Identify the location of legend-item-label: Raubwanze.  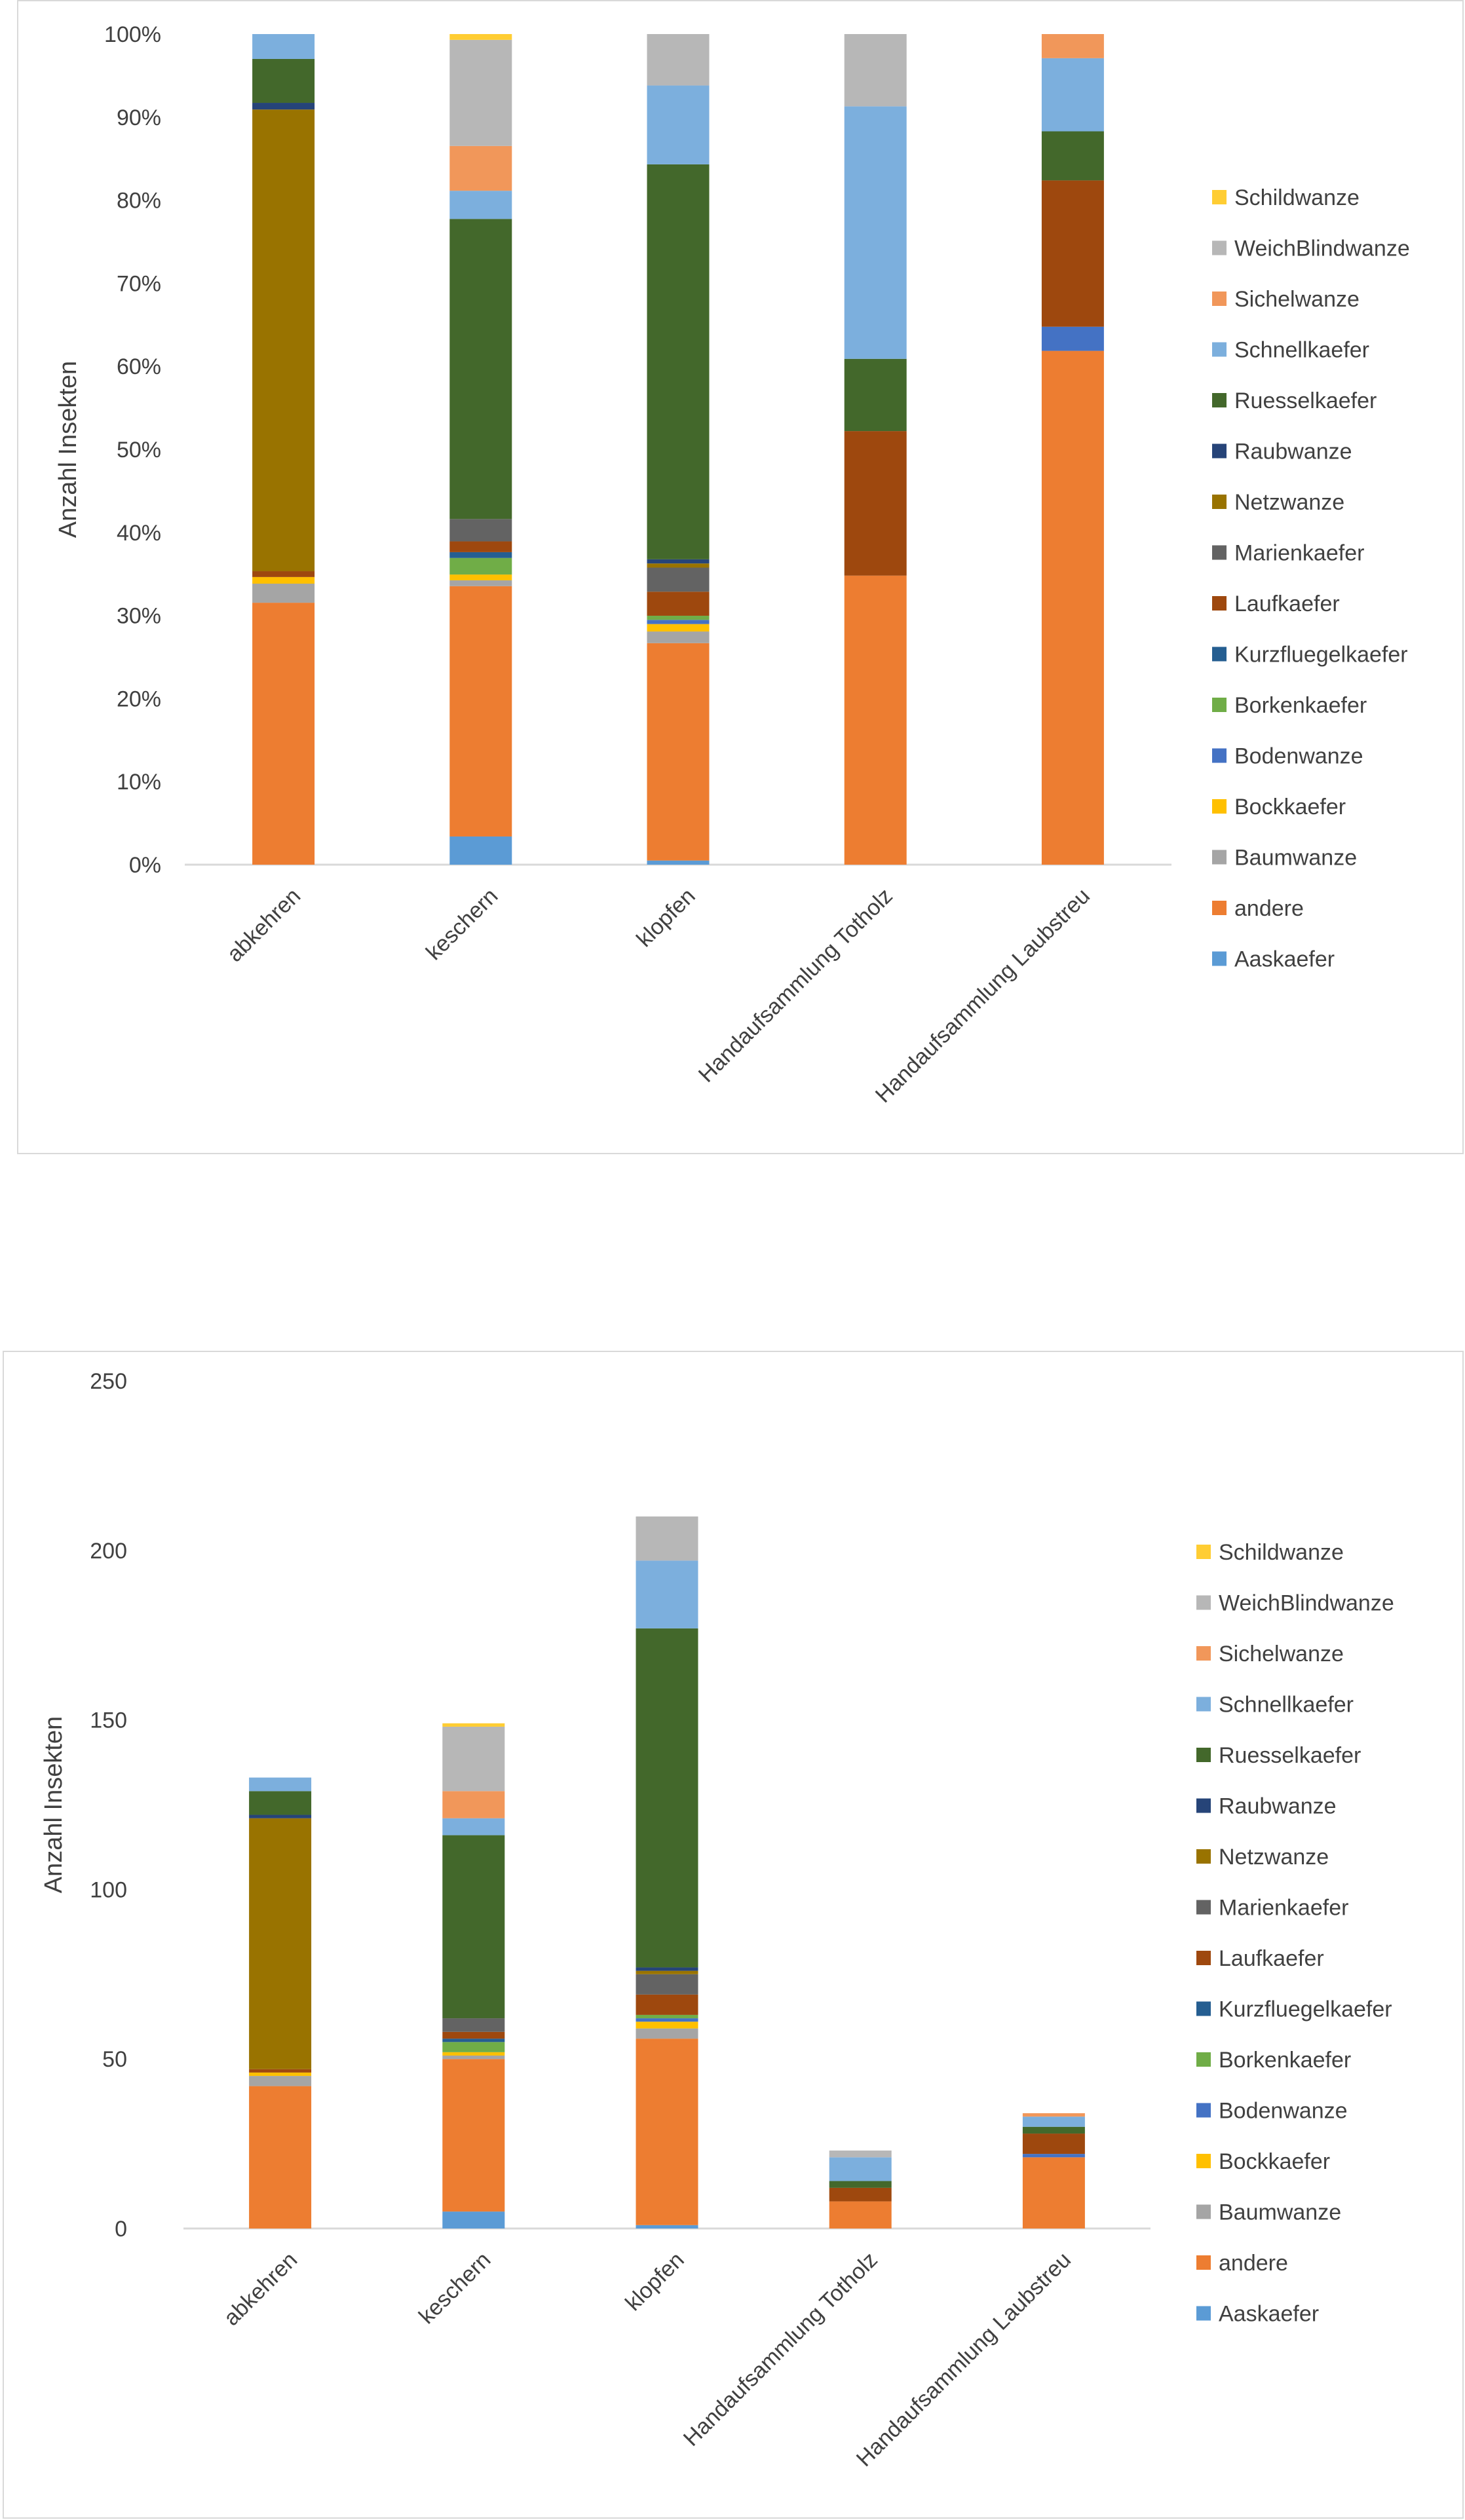
(1293, 452).